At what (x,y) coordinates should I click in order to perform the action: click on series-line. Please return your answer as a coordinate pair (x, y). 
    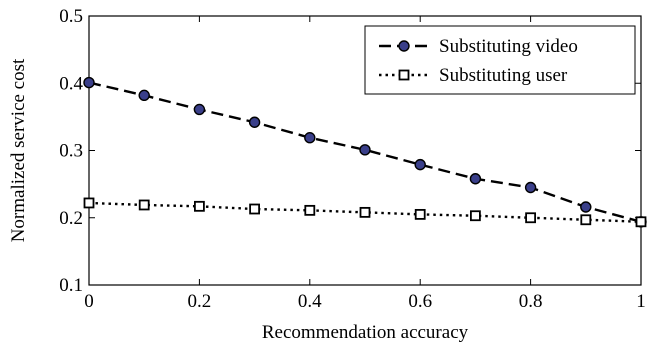
    Looking at the image, I should click on (365, 212).